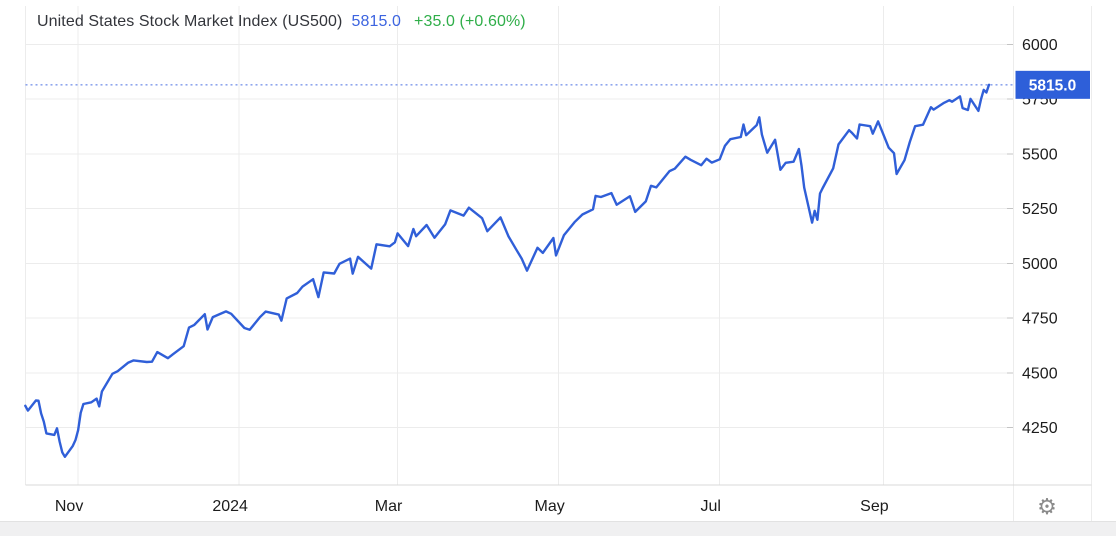 This screenshot has width=1116, height=536. What do you see at coordinates (190, 21) in the screenshot?
I see `chart-title: United States Stock Market Index (US500)` at bounding box center [190, 21].